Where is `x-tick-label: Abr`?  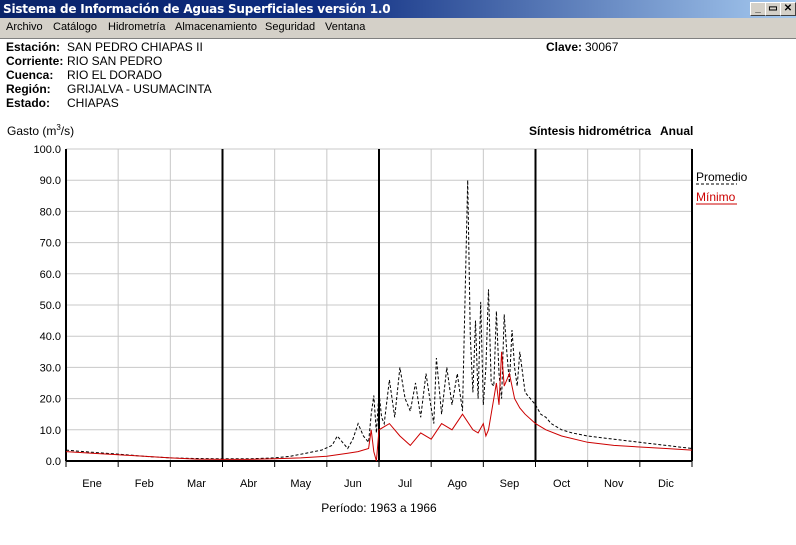 x-tick-label: Abr is located at coordinates (248, 484).